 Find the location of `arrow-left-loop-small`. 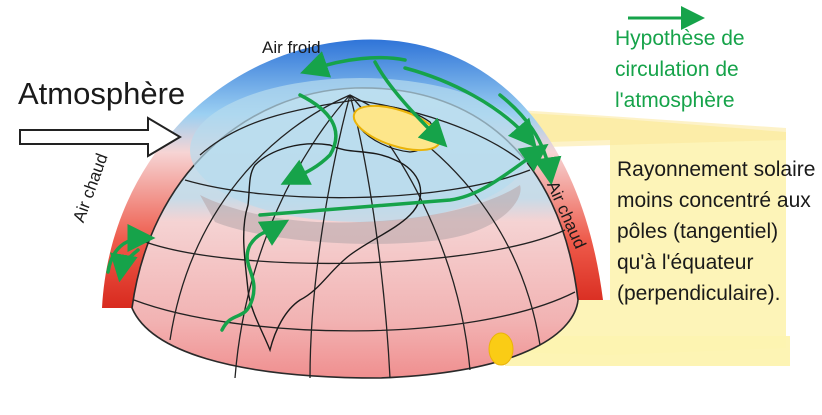

arrow-left-loop-small is located at coordinates (131, 249).